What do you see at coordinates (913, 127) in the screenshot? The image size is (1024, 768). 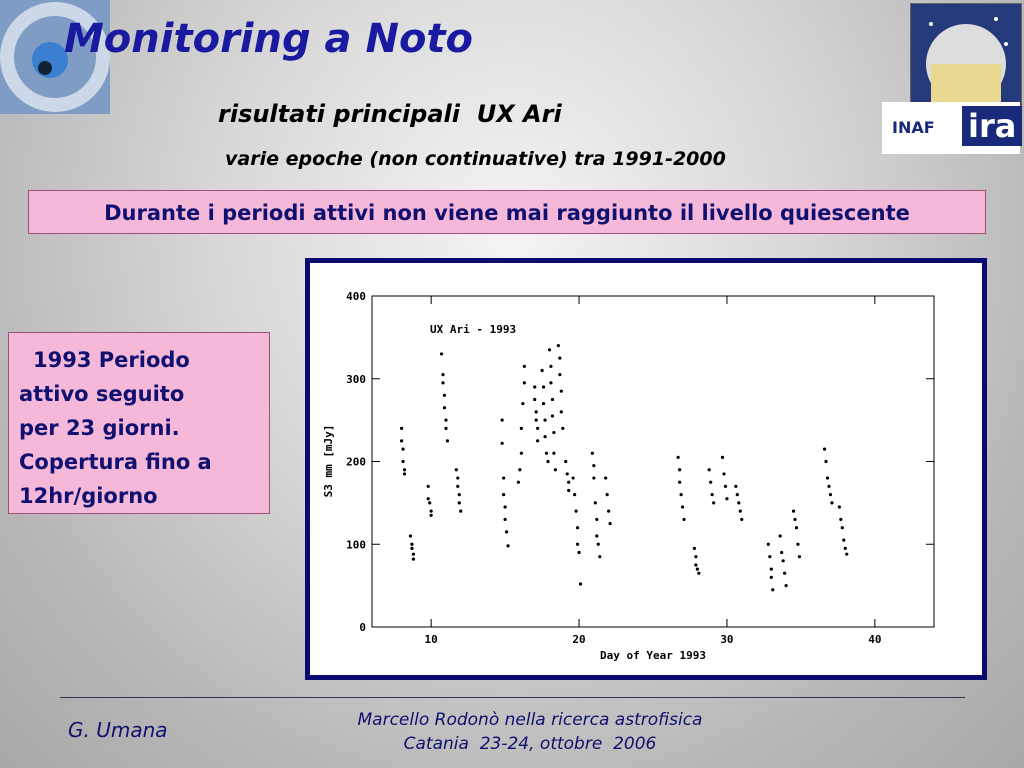 I see `logo-text: INAF` at bounding box center [913, 127].